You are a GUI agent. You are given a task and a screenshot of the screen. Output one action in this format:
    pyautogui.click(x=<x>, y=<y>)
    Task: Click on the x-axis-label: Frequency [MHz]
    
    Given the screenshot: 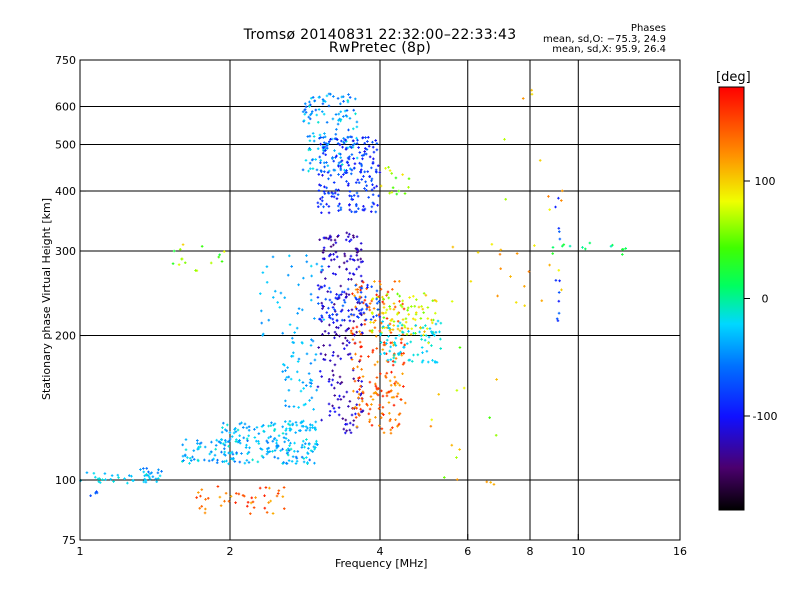 What is the action you would take?
    pyautogui.click(x=381, y=563)
    